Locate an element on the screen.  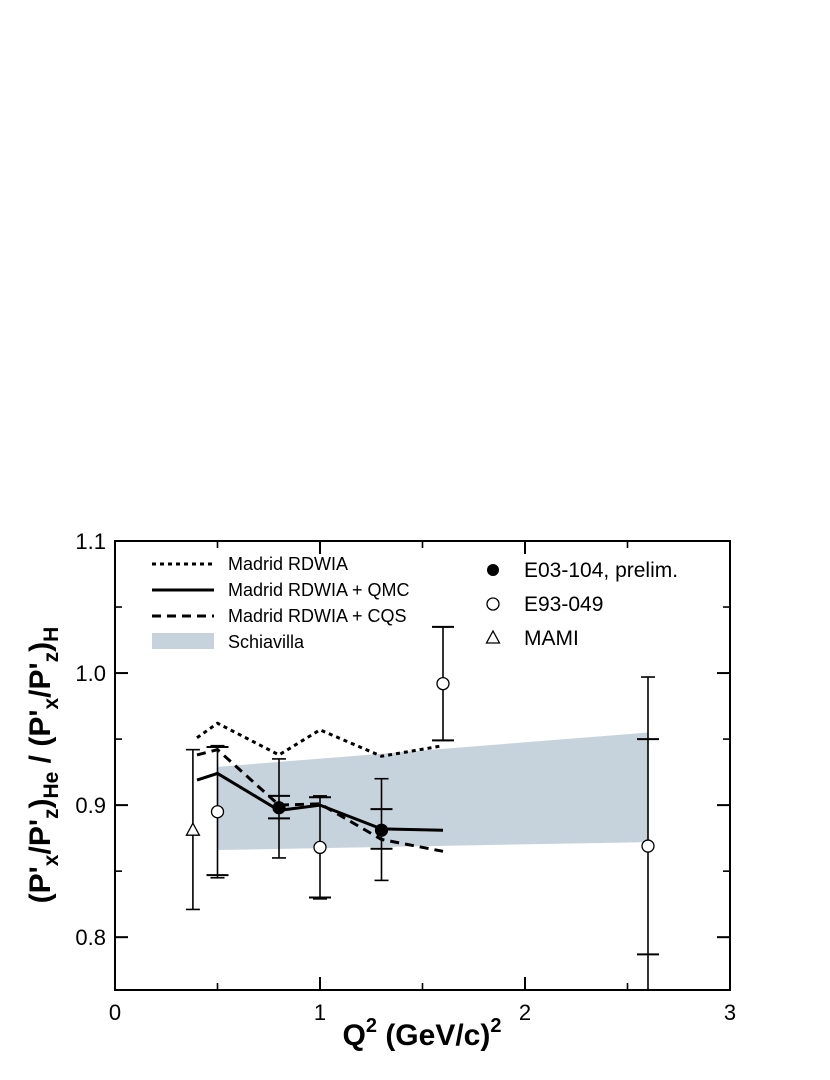
legend-marker-open-circle is located at coordinates (493, 604).